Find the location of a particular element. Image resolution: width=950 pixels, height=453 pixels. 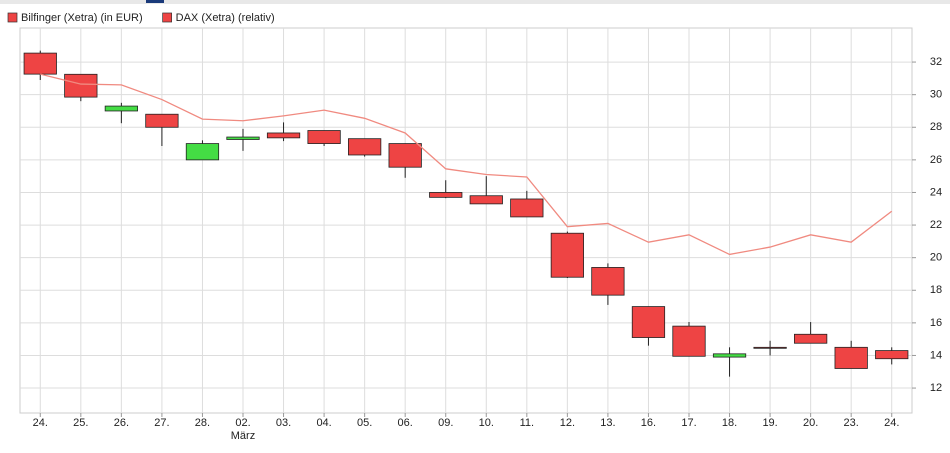

x-tick-label: 05. is located at coordinates (364, 423).